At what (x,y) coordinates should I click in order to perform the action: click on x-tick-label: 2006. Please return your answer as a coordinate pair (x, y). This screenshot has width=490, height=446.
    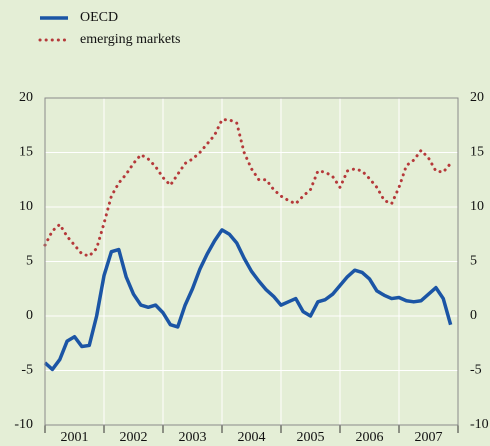
    Looking at the image, I should click on (370, 437).